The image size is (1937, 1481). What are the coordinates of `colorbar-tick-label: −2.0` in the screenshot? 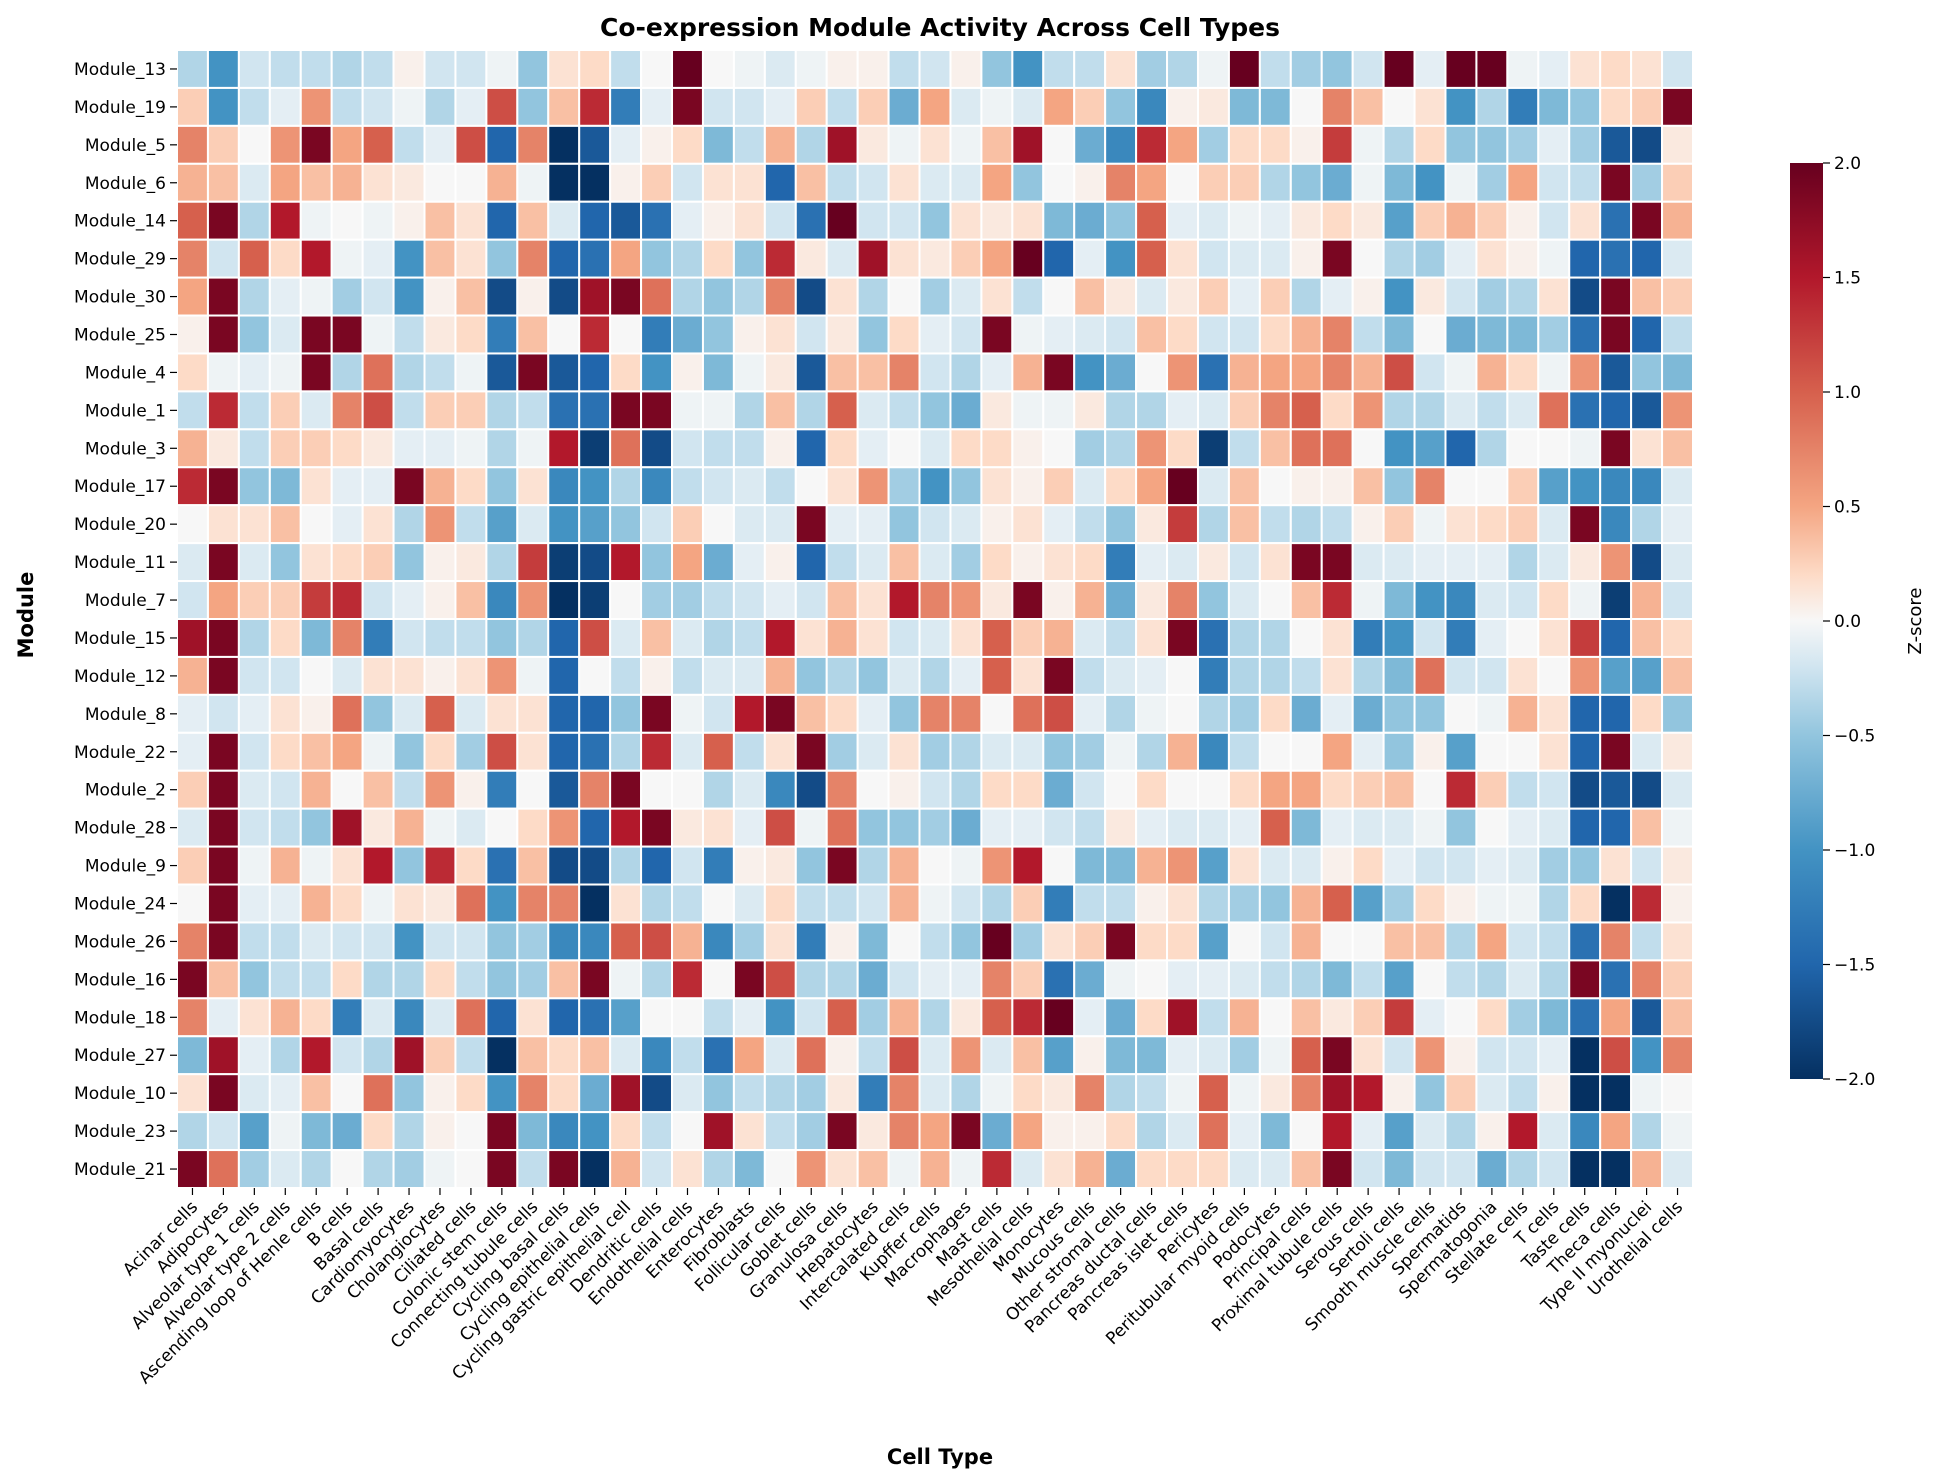 It's located at (1854, 1080).